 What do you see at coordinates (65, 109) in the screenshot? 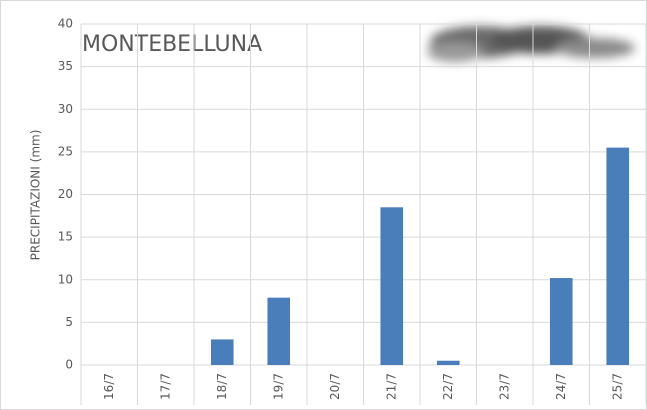
I see `y-tick-label: 30` at bounding box center [65, 109].